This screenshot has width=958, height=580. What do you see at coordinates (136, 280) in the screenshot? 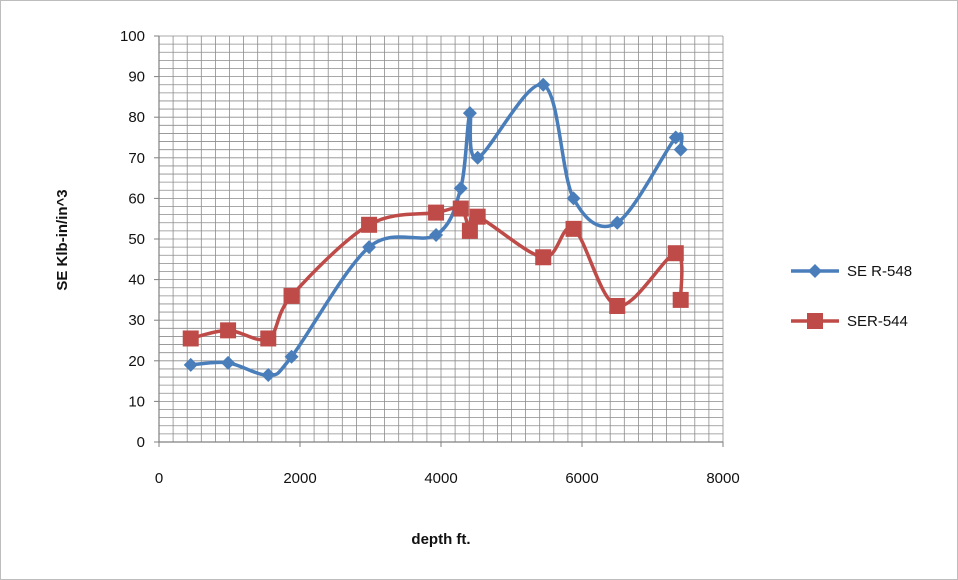
I see `y-tick-label: 40` at bounding box center [136, 280].